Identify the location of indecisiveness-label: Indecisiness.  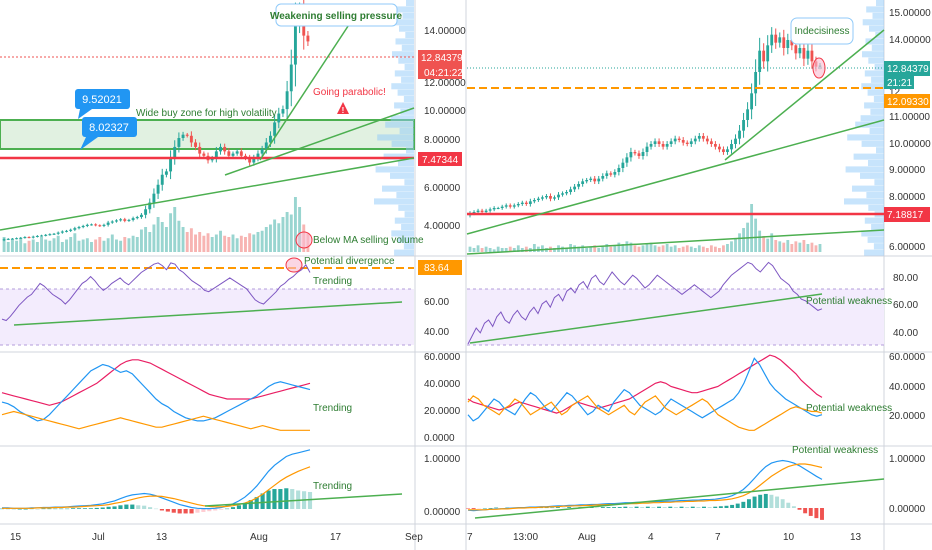
(821, 31).